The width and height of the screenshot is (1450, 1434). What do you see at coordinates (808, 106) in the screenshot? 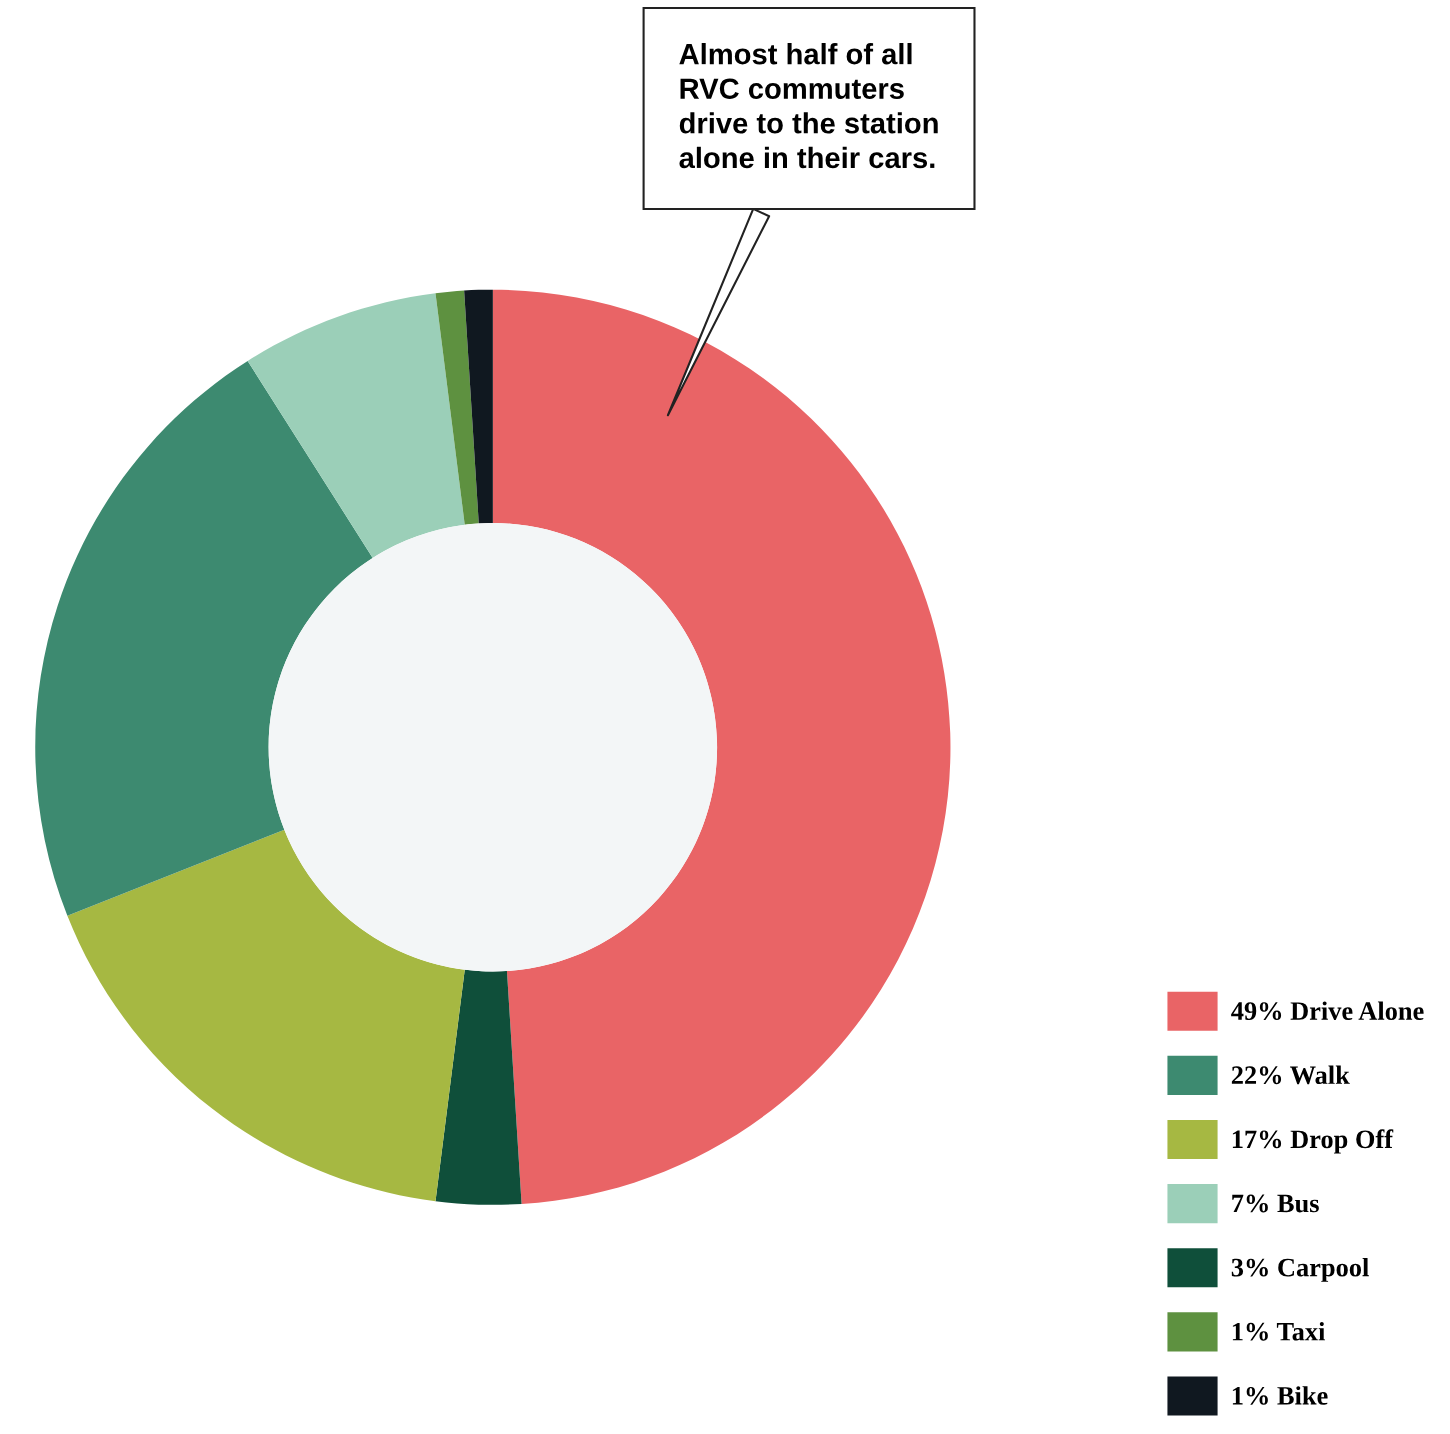
I see `text: Almost half of all RVC commuters drive to the station alone in their cars.` at bounding box center [808, 106].